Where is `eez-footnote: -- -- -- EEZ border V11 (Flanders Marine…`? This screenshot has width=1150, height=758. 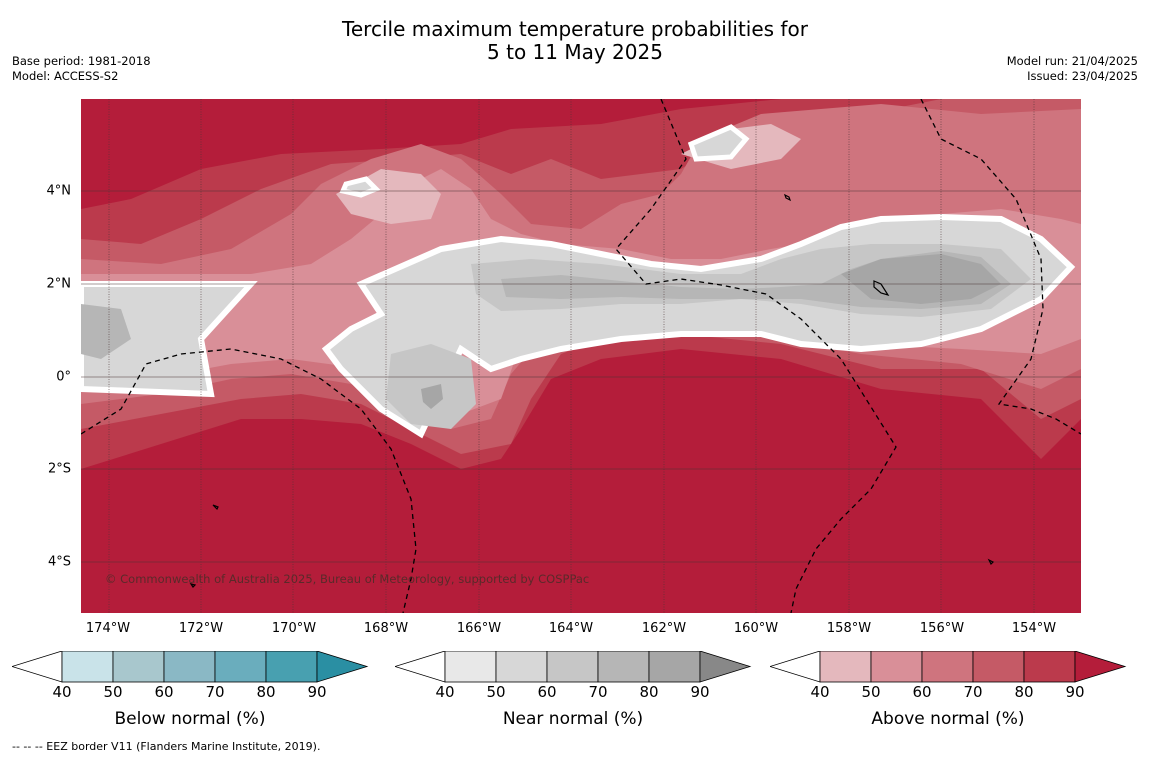
eez-footnote: -- -- -- EEZ border V11 (Flanders Marine… is located at coordinates (166, 746).